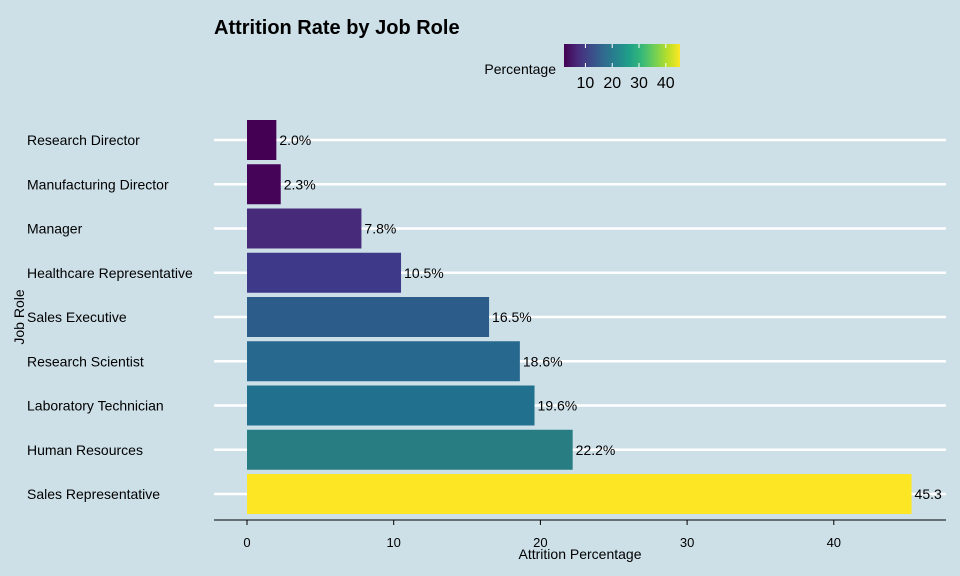 The image size is (960, 576). What do you see at coordinates (586, 83) in the screenshot?
I see `legend-tick-label: 10` at bounding box center [586, 83].